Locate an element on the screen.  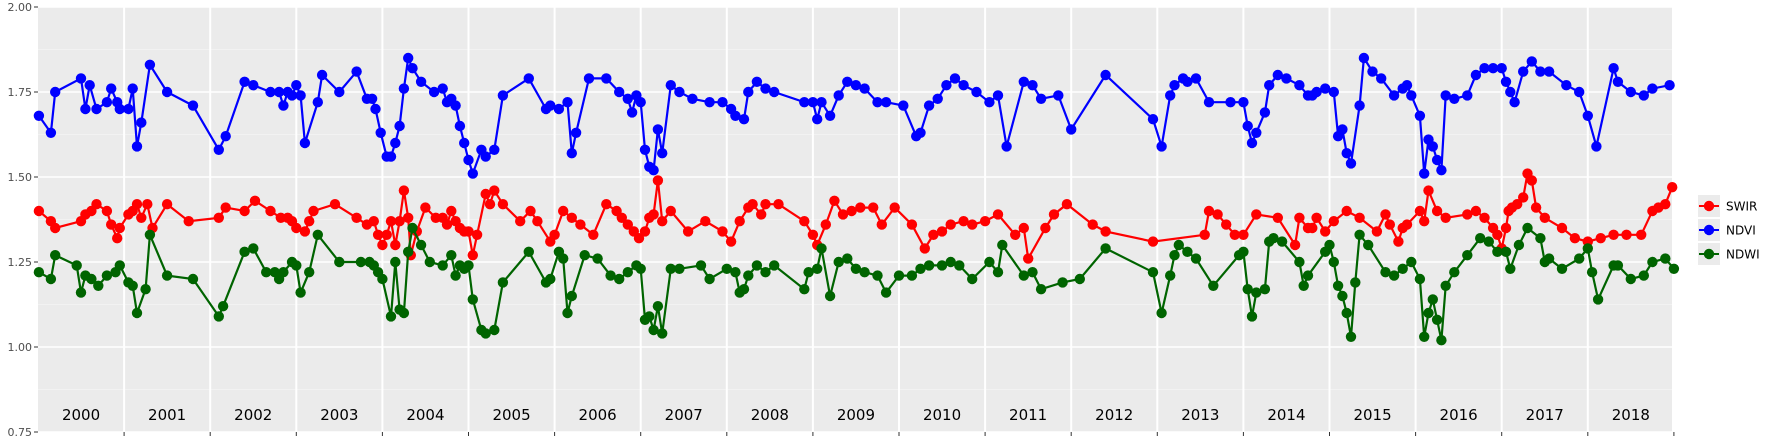
year-label: 2008 is located at coordinates (770, 415).